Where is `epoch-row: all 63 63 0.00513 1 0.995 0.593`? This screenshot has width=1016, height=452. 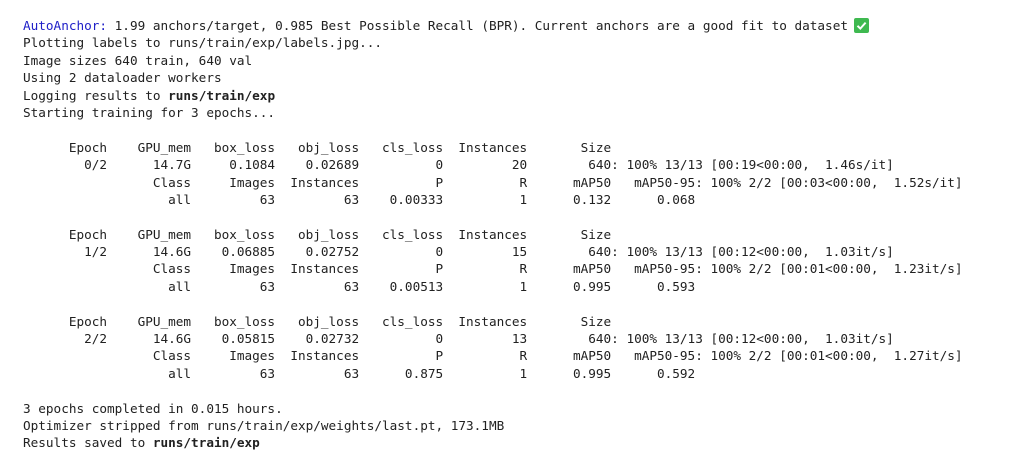
epoch-row: all 63 63 0.00513 1 0.995 0.593 is located at coordinates (359, 286).